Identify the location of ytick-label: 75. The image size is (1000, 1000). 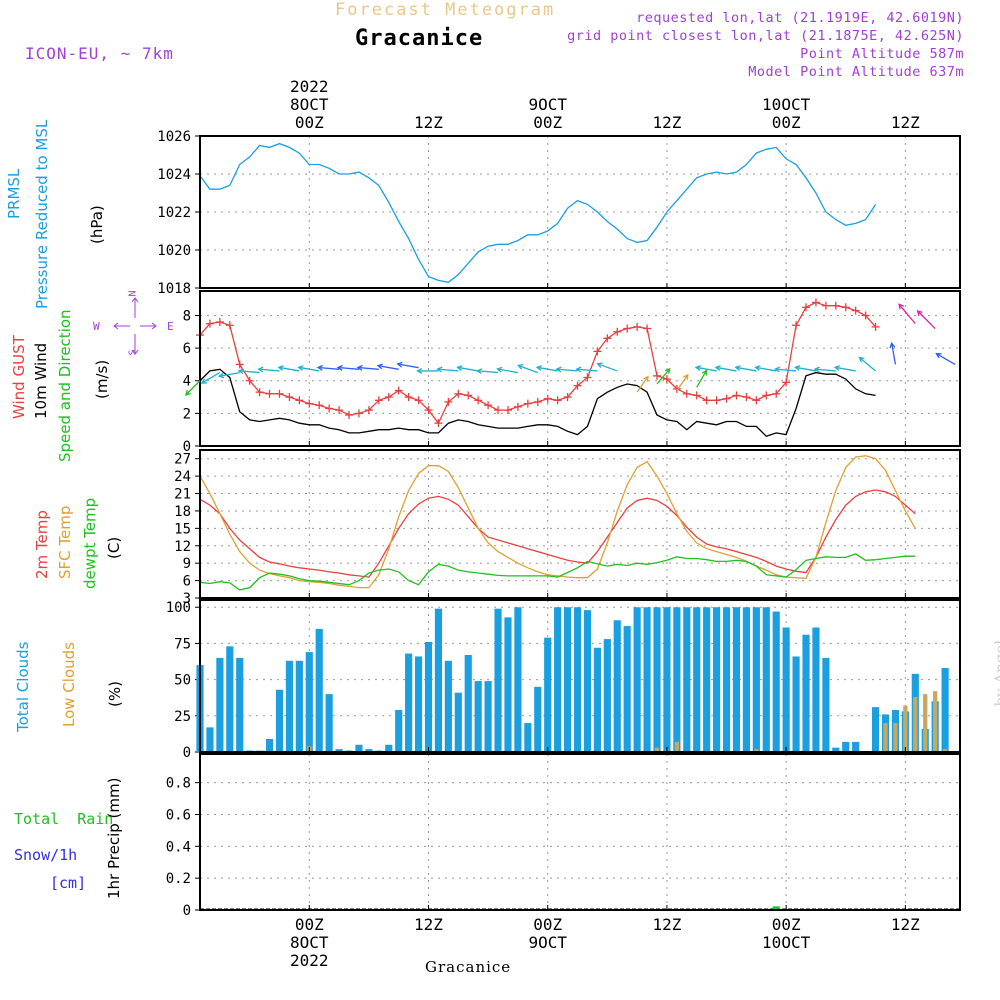
(182, 644).